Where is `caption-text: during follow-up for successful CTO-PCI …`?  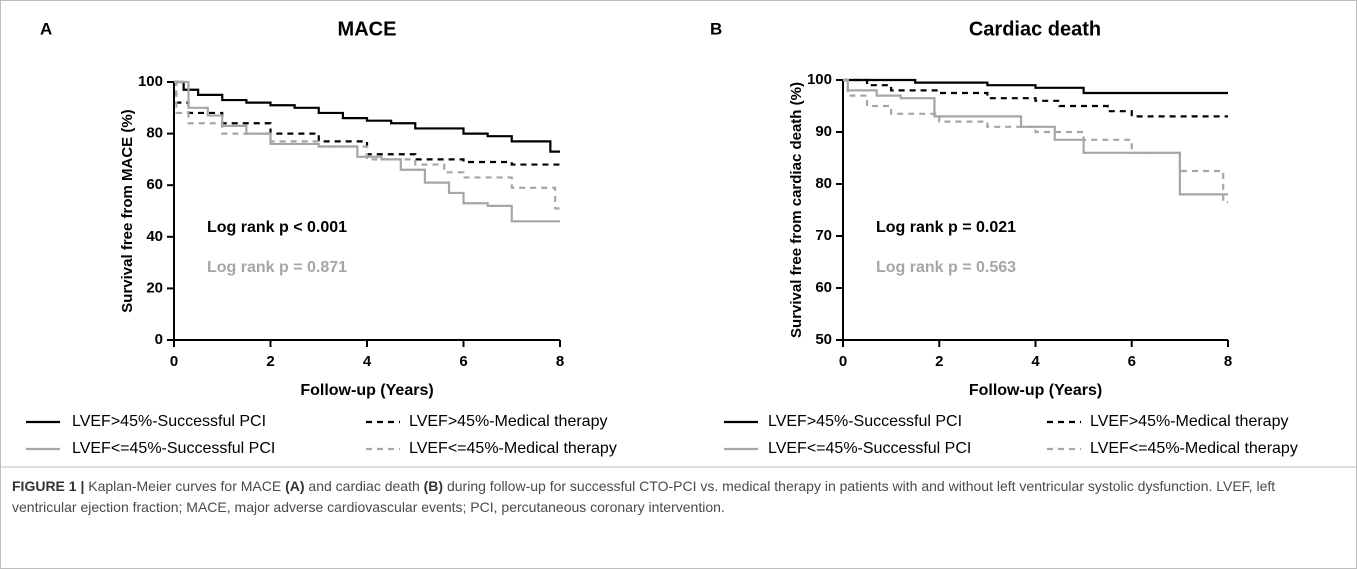
caption-text: during follow-up for successful CTO-PCI … is located at coordinates (644, 496).